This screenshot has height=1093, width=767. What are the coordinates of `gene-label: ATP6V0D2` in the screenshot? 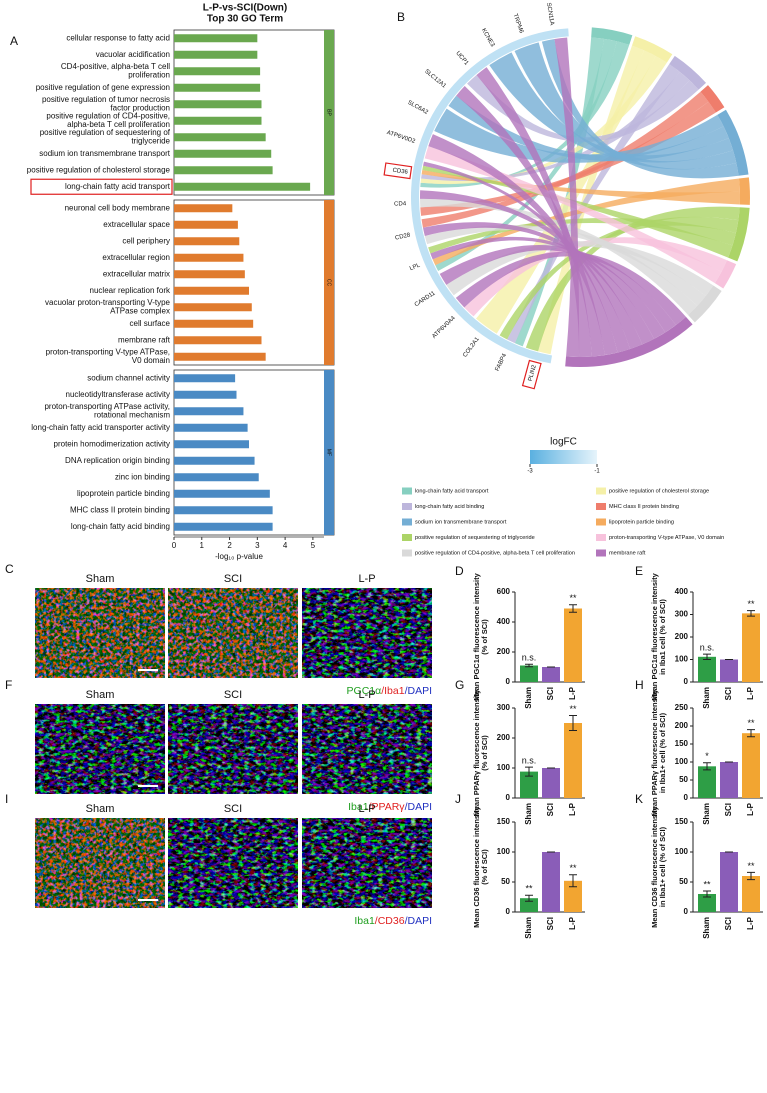 It's located at (401, 137).